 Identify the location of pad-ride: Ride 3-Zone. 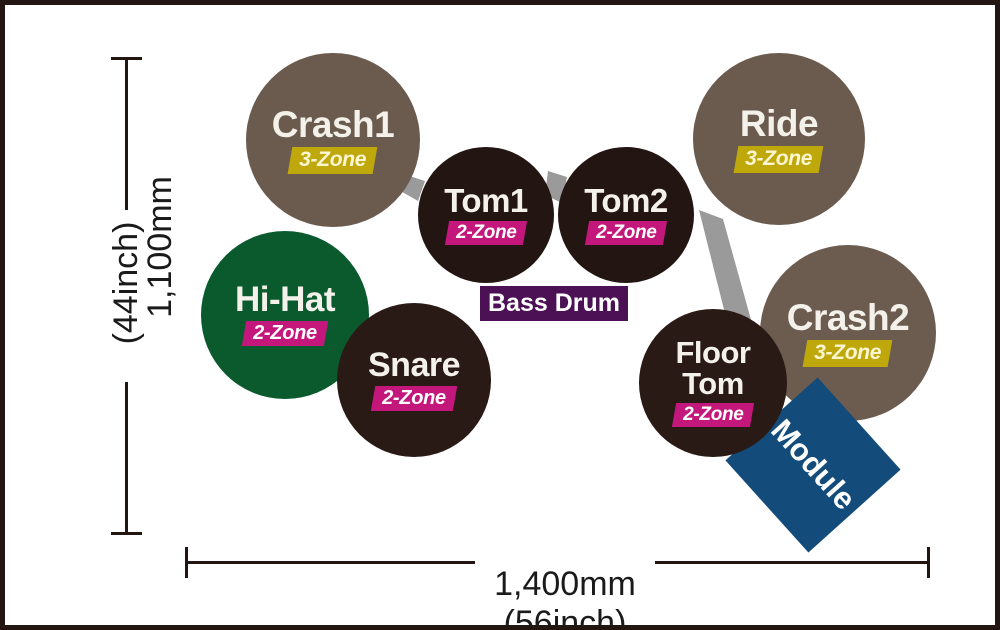
(779, 139).